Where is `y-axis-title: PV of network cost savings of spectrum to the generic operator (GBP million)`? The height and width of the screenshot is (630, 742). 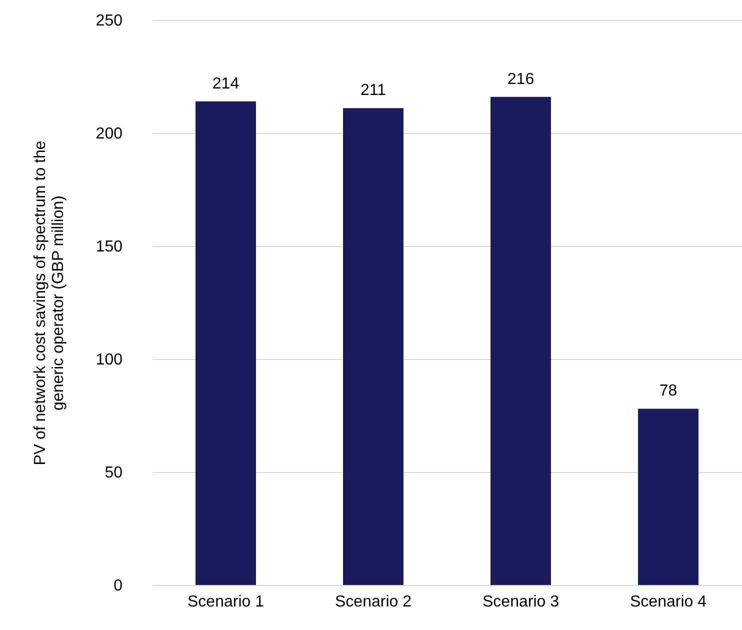 y-axis-title: PV of network cost savings of spectrum to the generic operator (GBP million) is located at coordinates (49, 303).